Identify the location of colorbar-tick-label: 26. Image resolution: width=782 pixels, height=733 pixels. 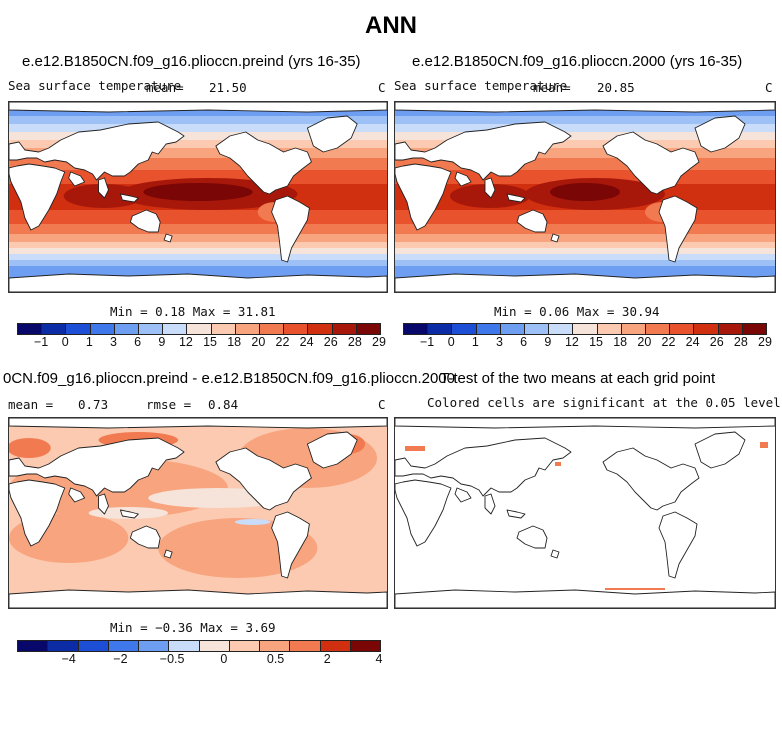
(330, 342).